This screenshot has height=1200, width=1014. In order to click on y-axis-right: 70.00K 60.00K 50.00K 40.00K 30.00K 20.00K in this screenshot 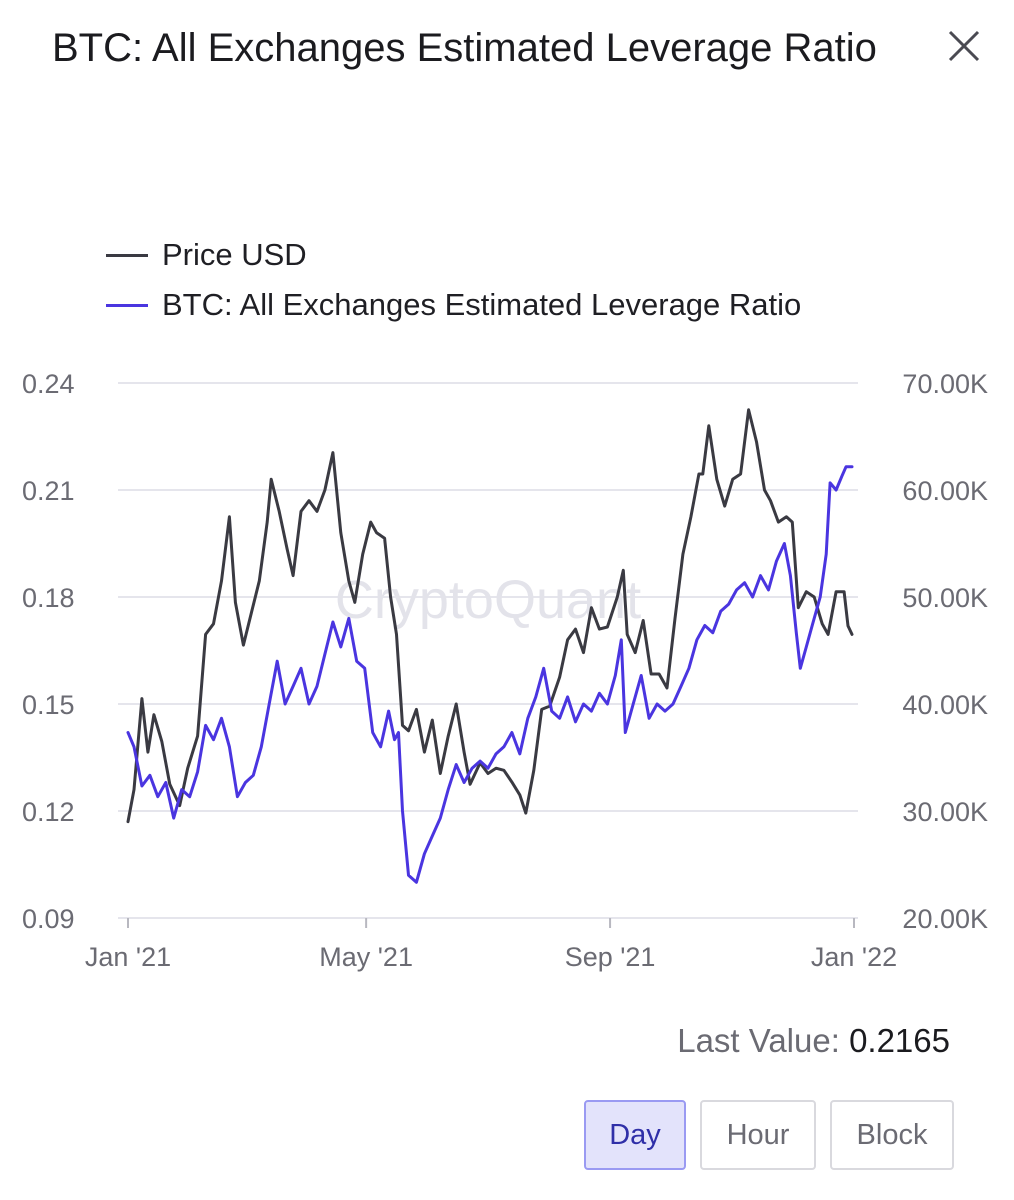, I will do `click(945, 651)`.